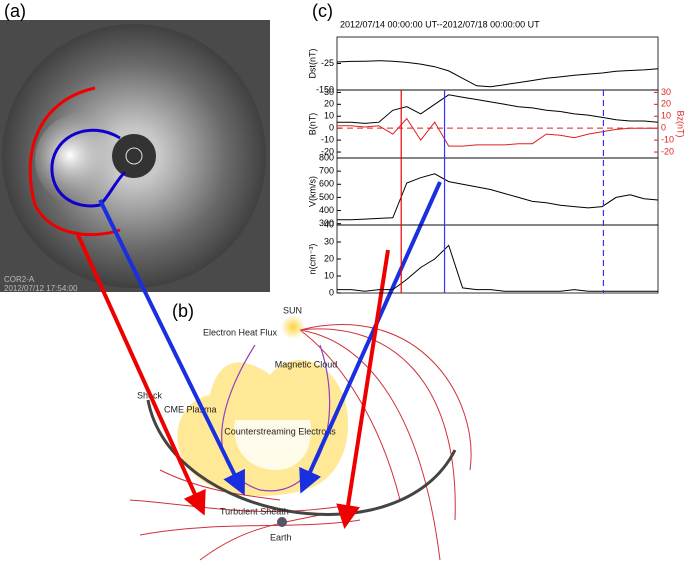  Describe the element at coordinates (183, 311) in the screenshot. I see `panel-label: (b)` at that location.